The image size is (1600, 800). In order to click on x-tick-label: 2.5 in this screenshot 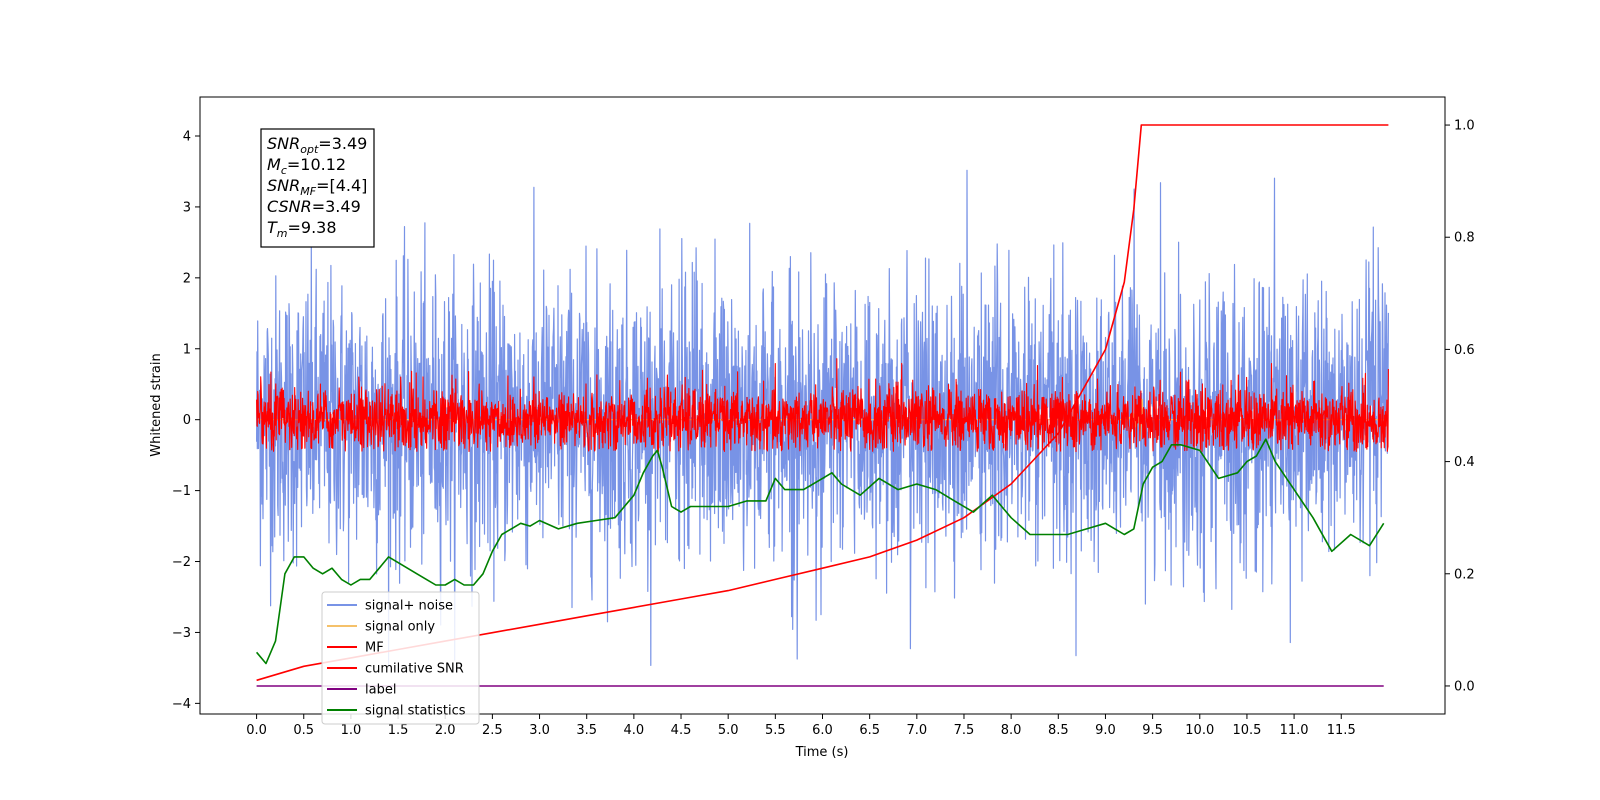, I will do `click(492, 730)`.